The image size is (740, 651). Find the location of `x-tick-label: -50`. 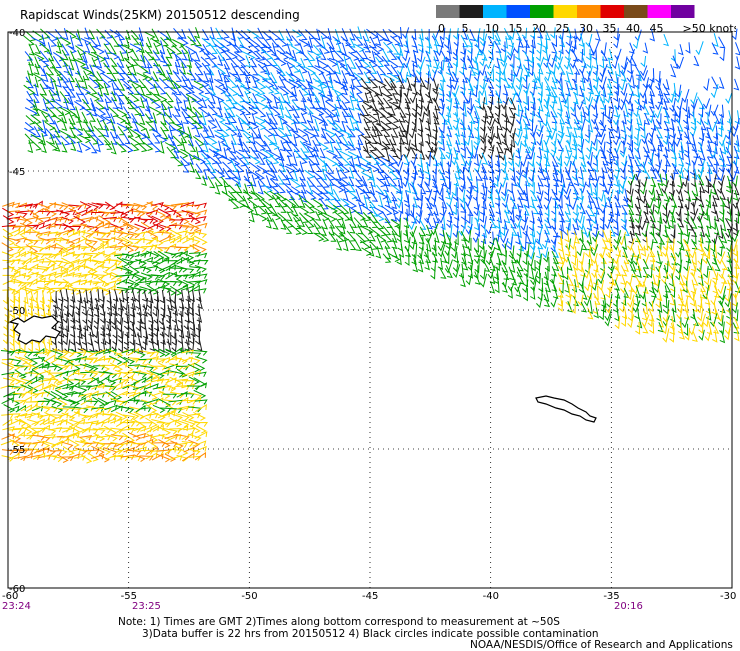

x-tick-label: -50 is located at coordinates (249, 596).